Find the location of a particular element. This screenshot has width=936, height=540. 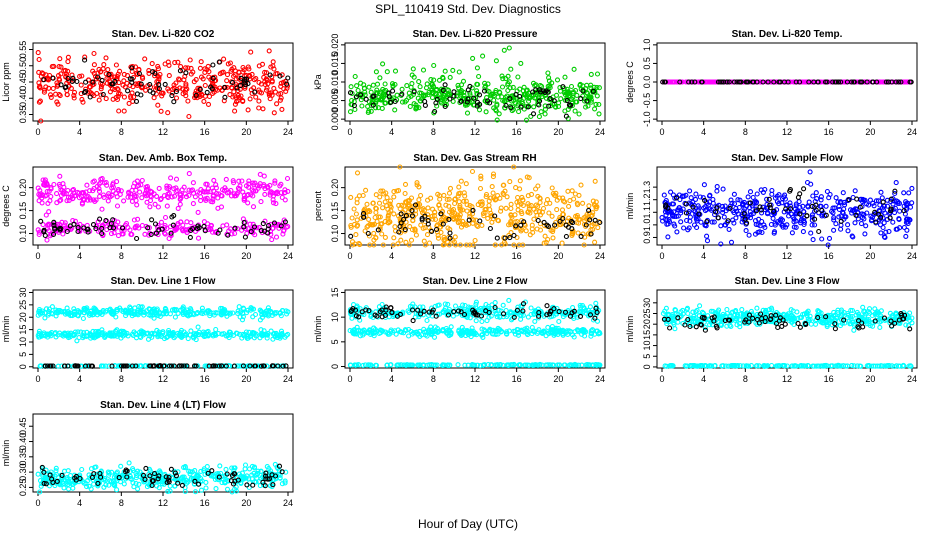

y-tick-label: 1.1 is located at coordinates (647, 212).